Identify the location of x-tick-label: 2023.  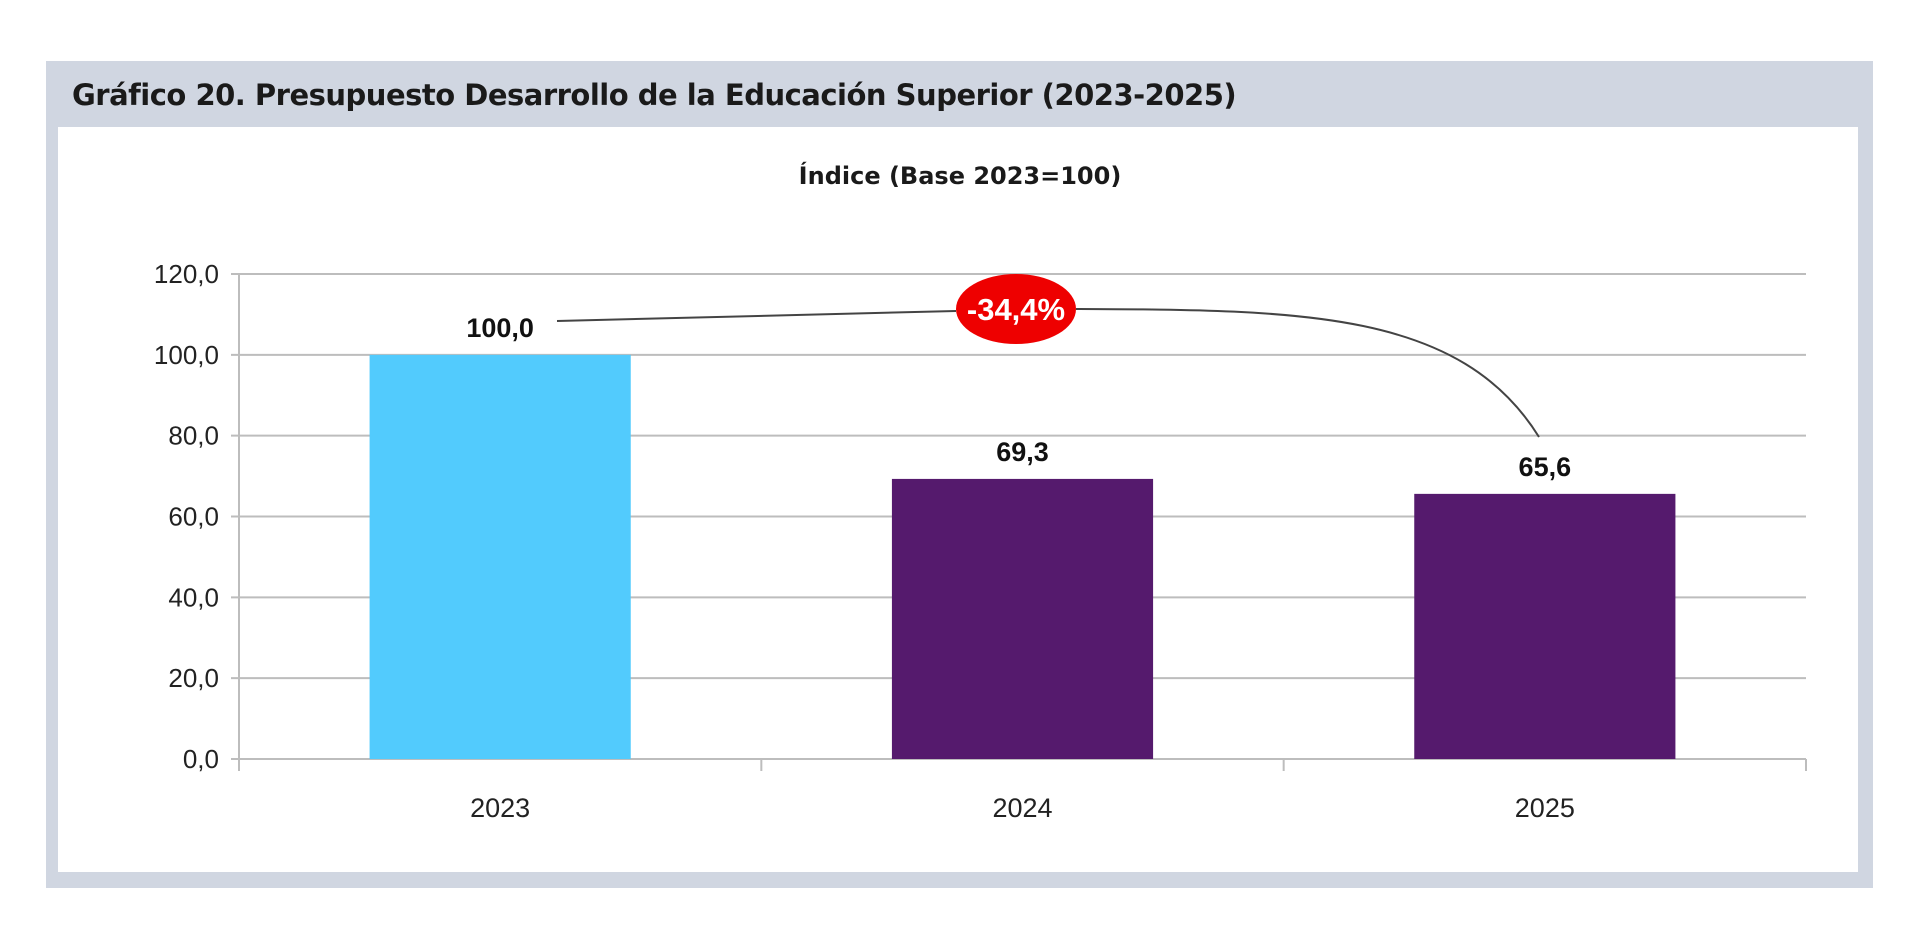
(500, 808).